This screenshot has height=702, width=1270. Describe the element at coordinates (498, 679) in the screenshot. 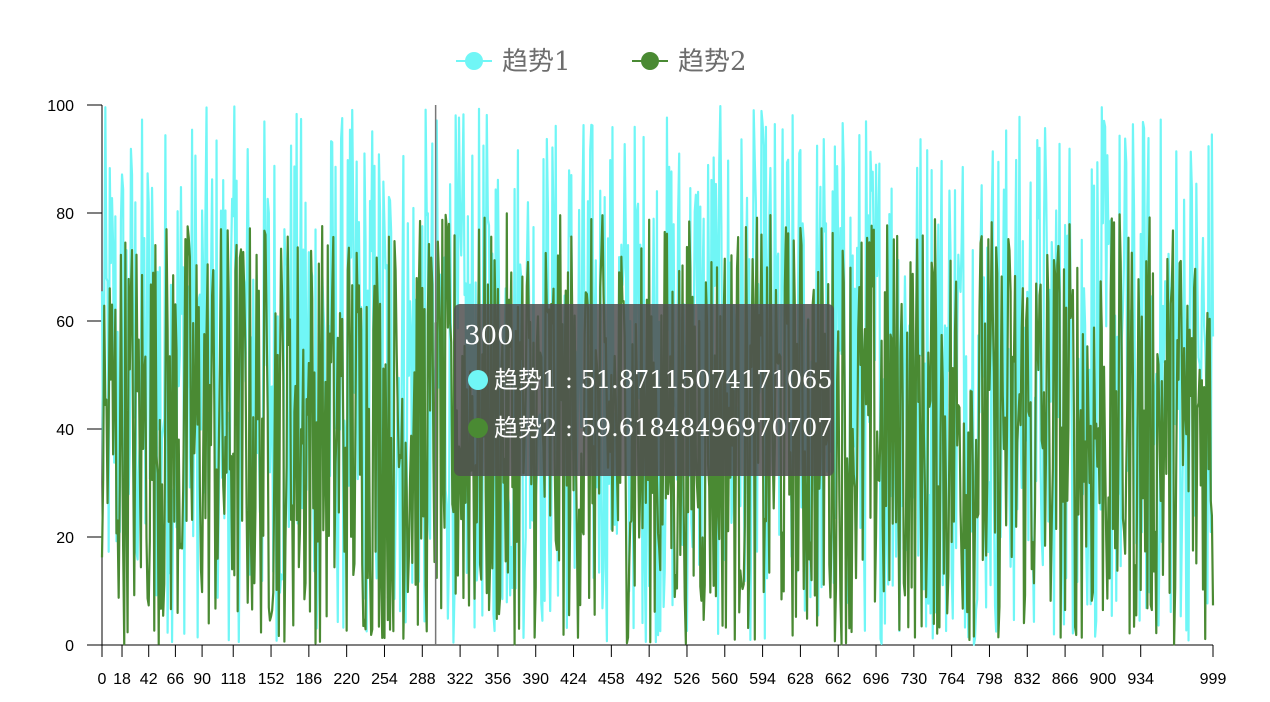

I see `x-tick-label: 356` at that location.